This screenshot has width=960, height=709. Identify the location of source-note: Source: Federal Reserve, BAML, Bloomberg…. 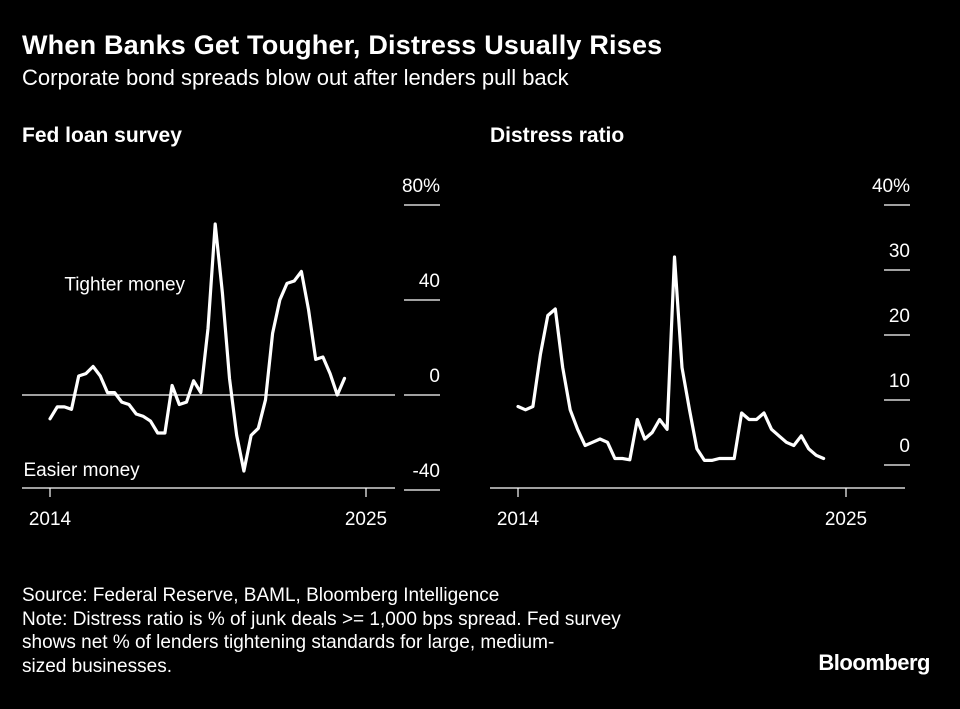
(261, 595).